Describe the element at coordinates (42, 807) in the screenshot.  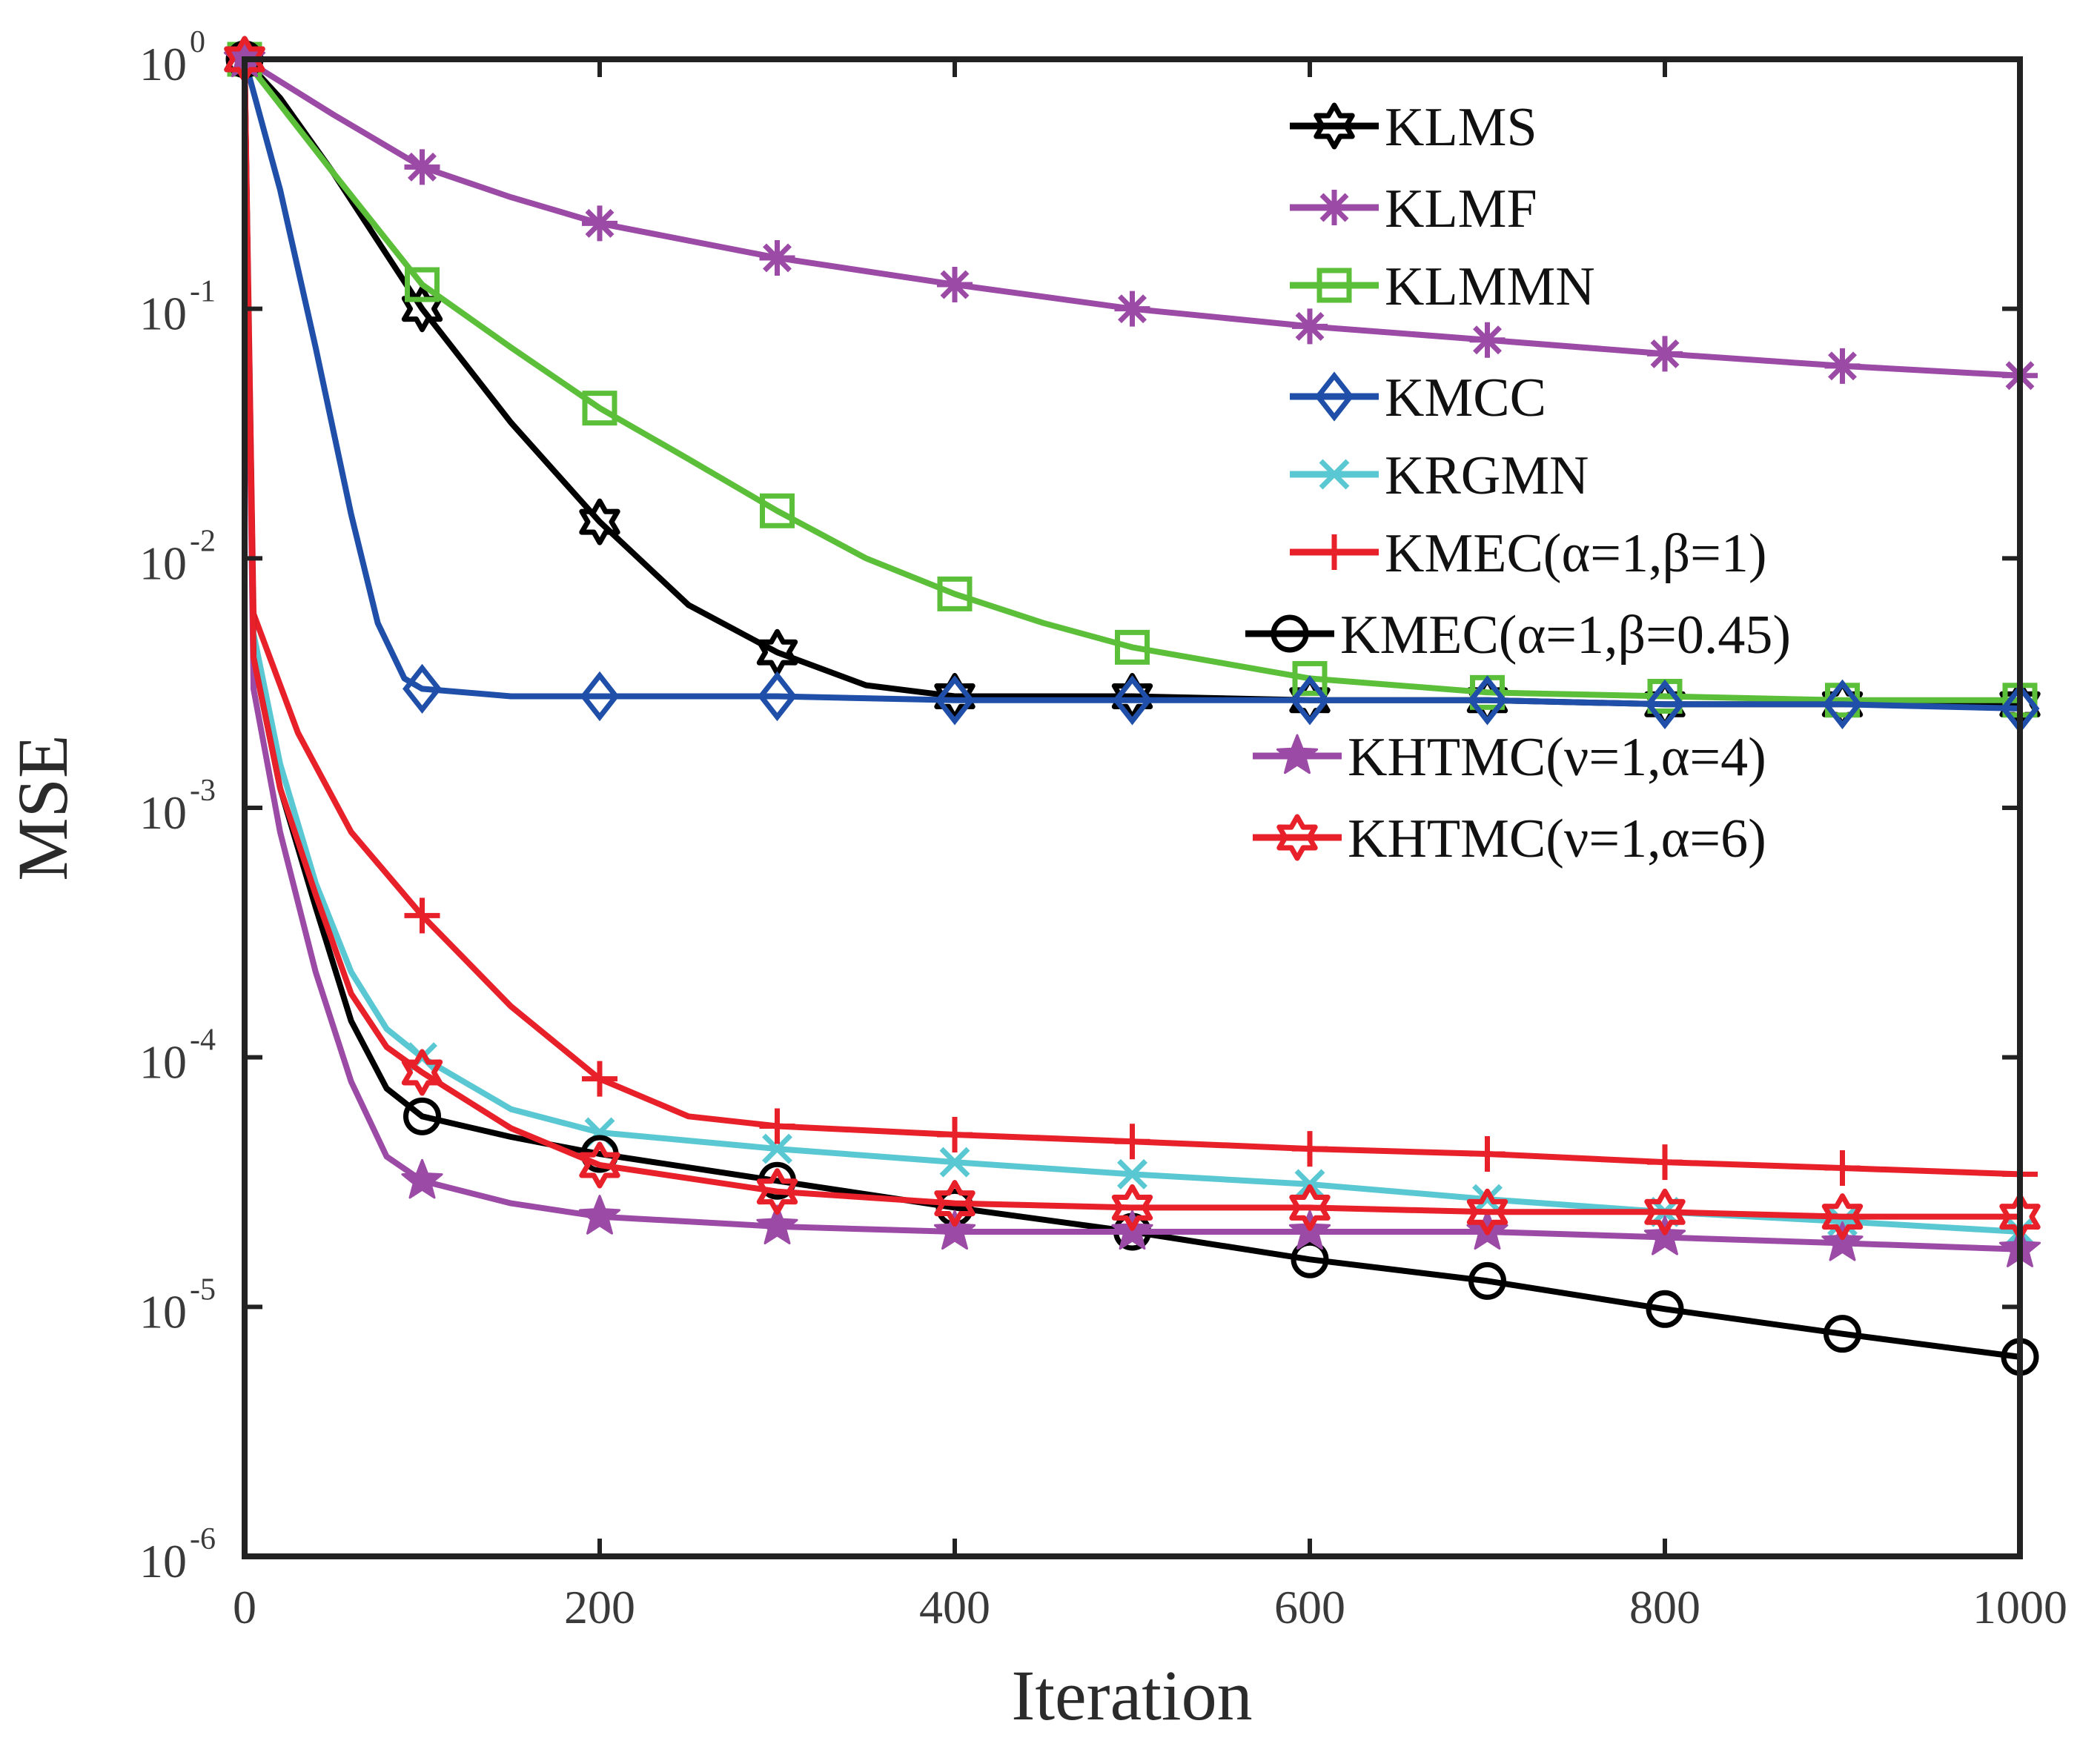
I see `y-axis-title: MSE` at that location.